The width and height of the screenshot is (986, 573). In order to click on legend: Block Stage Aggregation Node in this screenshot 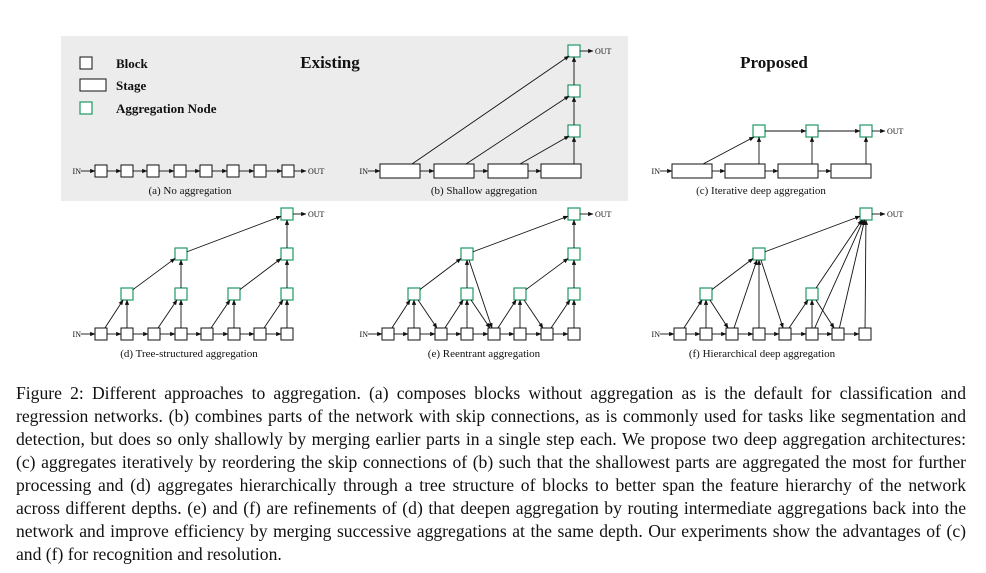, I will do `click(148, 86)`.